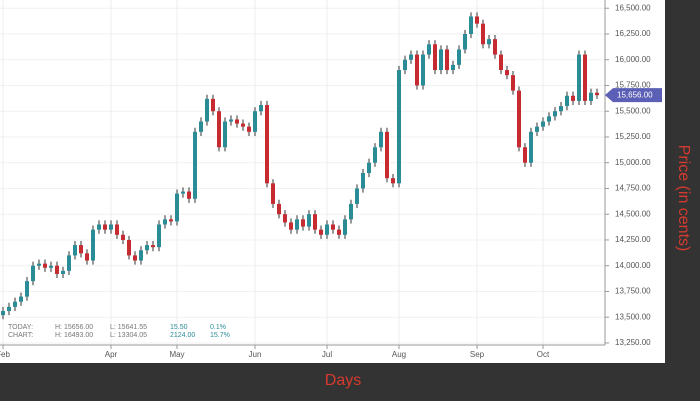 The width and height of the screenshot is (700, 401). I want to click on y-tick-label: 13,250.00, so click(633, 342).